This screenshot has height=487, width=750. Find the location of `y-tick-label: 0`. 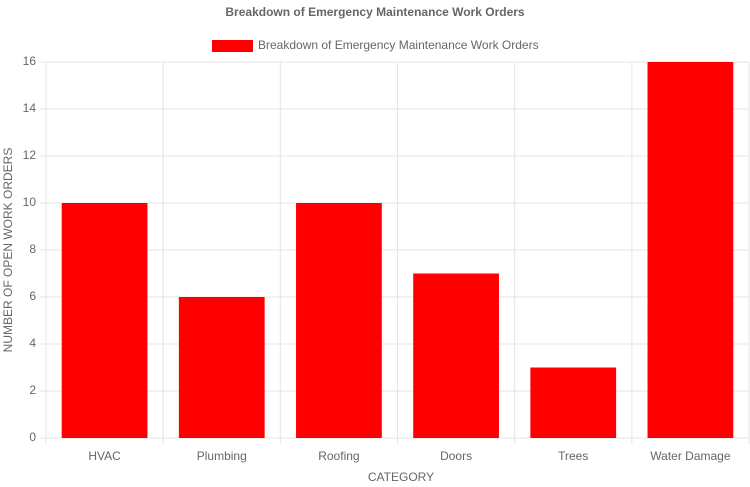

y-tick-label: 0 is located at coordinates (32, 437).